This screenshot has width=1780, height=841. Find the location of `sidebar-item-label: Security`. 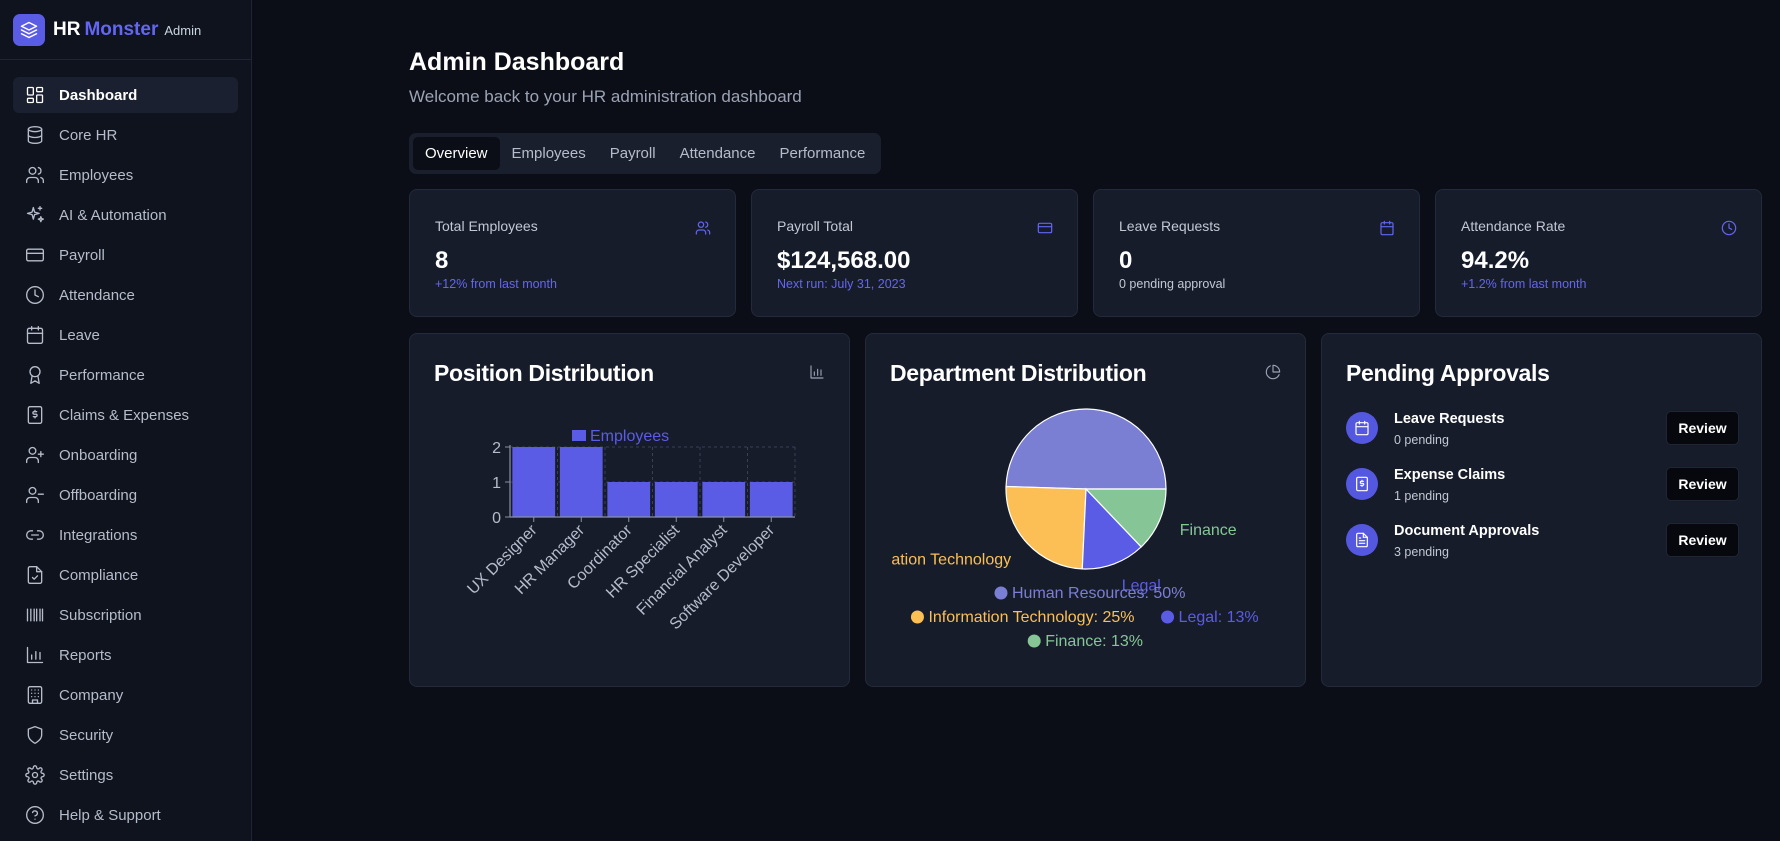

sidebar-item-label: Security is located at coordinates (86, 735).